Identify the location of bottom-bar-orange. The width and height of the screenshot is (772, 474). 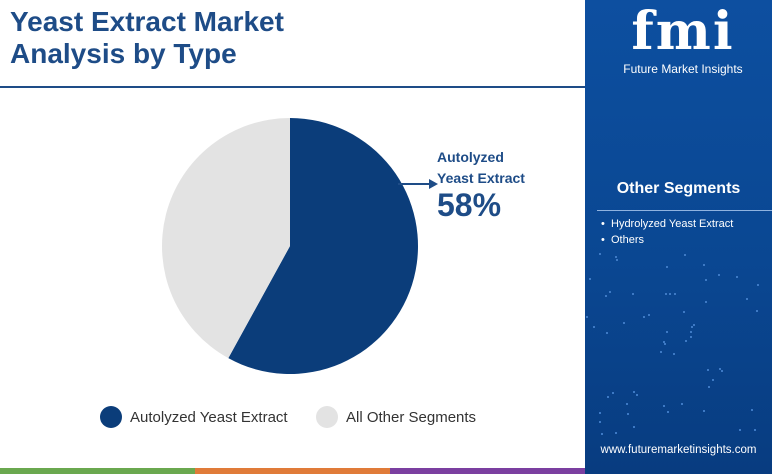
(292, 471).